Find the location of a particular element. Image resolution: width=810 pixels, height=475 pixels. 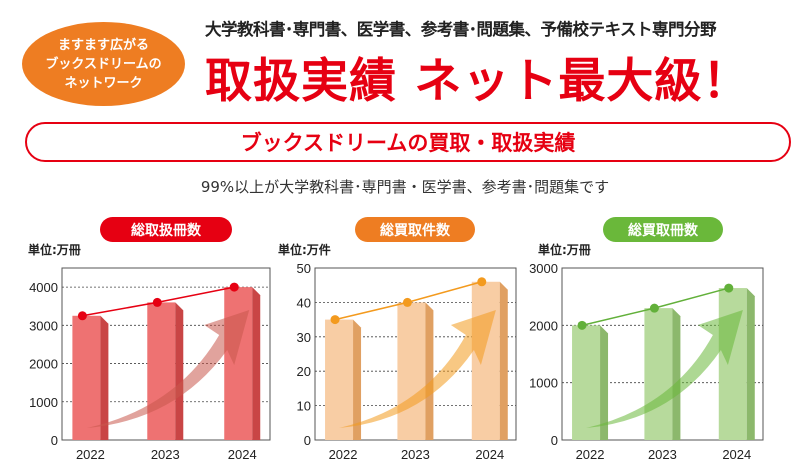

unit-label: 単位:万件 is located at coordinates (304, 250).